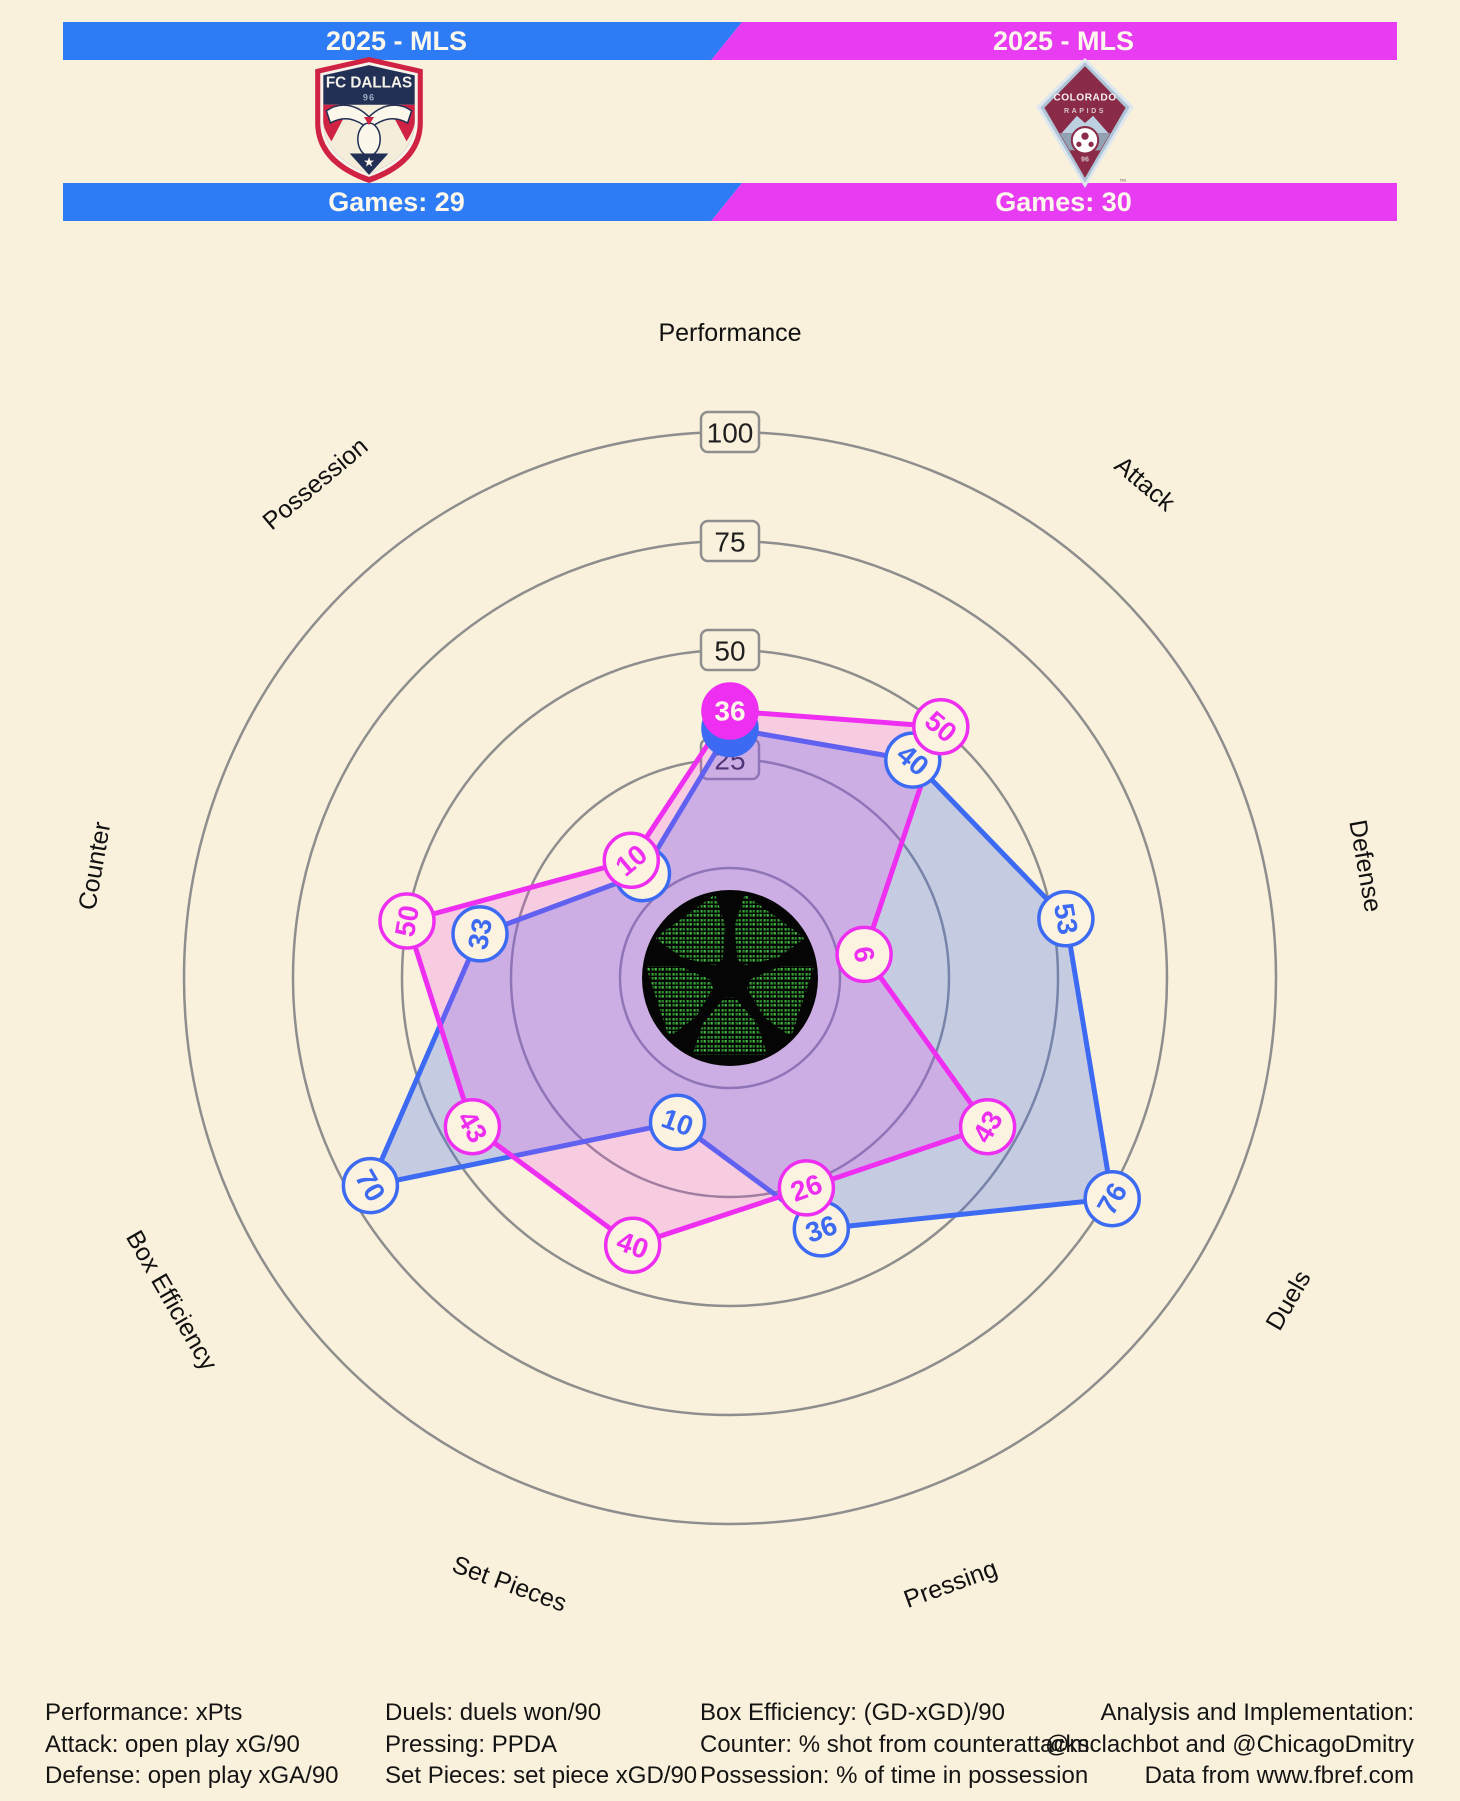 Image resolution: width=1460 pixels, height=1801 pixels. What do you see at coordinates (729, 333) in the screenshot?
I see `axis-label-performance: Performance` at bounding box center [729, 333].